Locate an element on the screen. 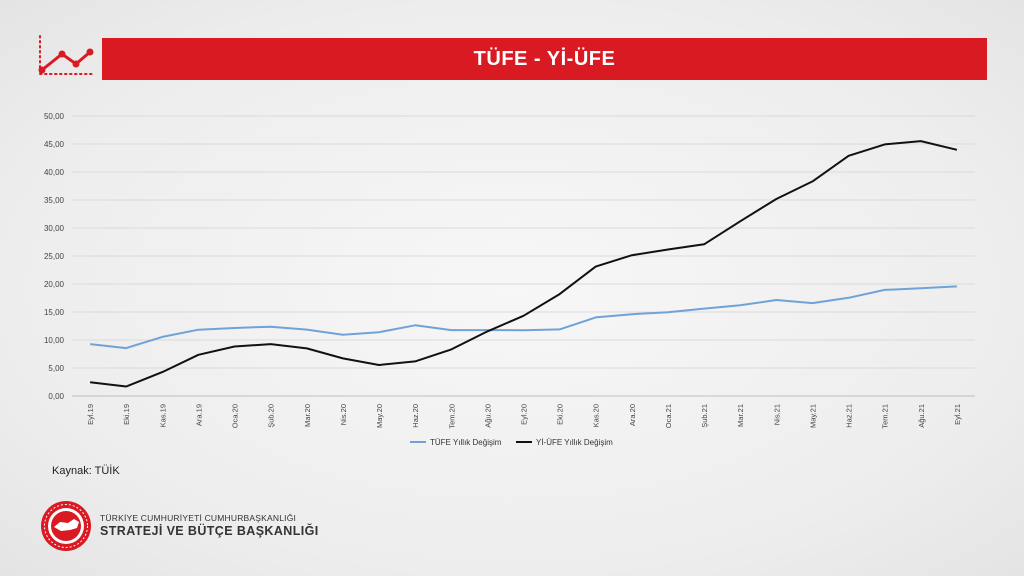  x-tick-label: Haz.20 is located at coordinates (415, 416).